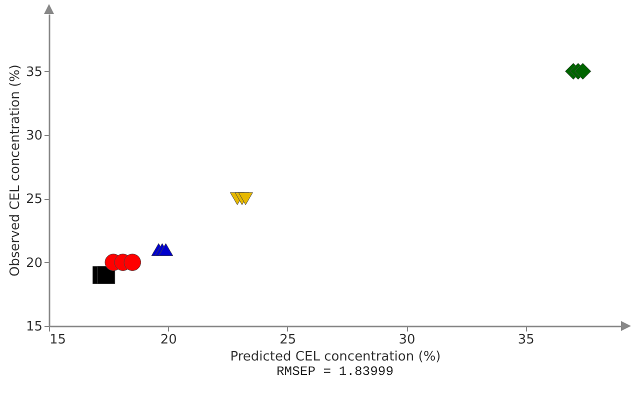 The width and height of the screenshot is (636, 401). What do you see at coordinates (34, 200) in the screenshot?
I see `y-tick-label: 25` at bounding box center [34, 200].